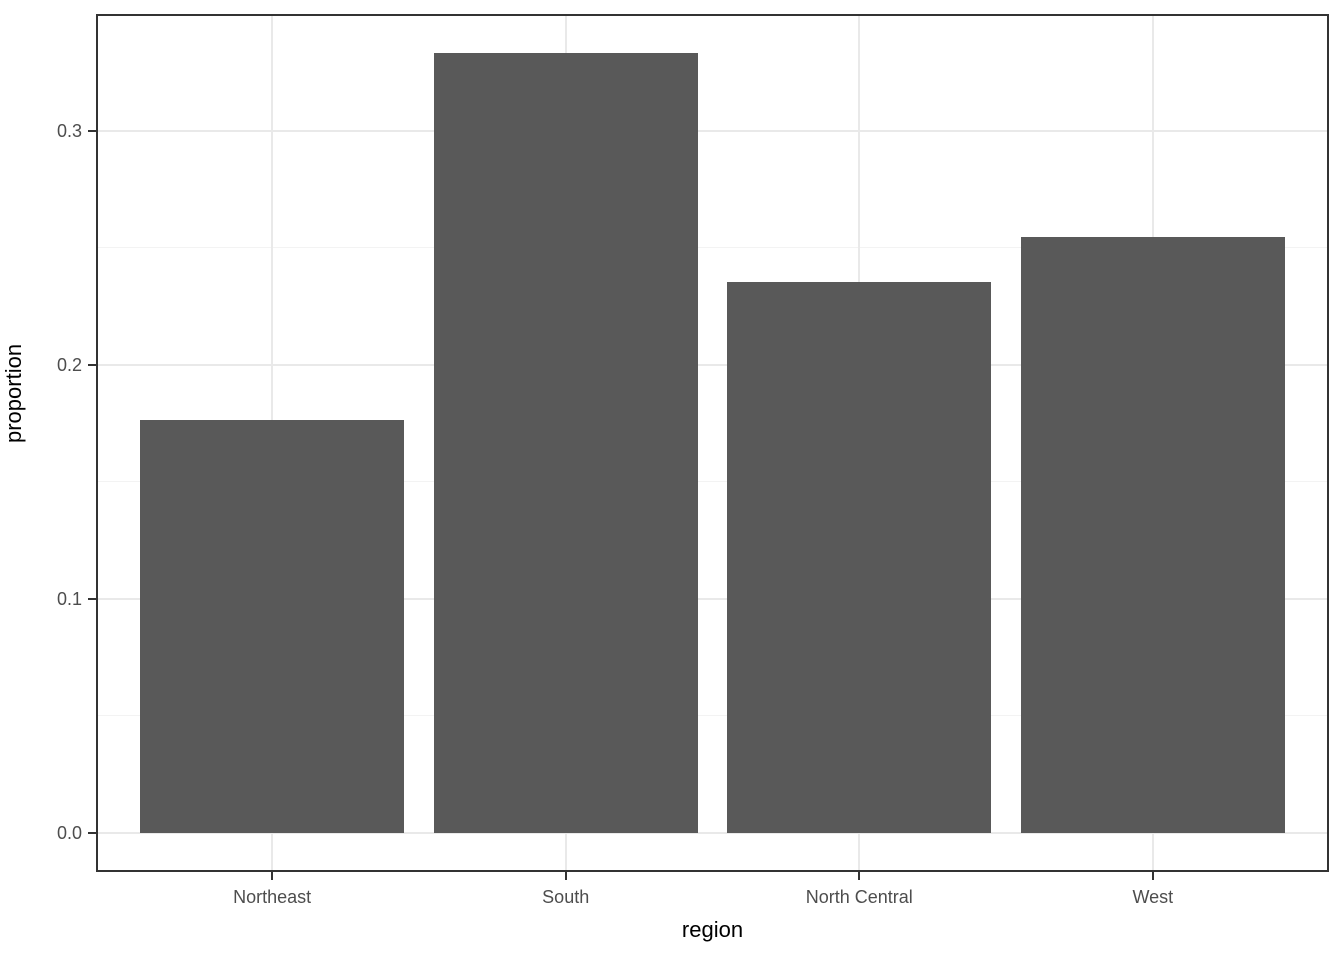 The height and width of the screenshot is (960, 1344). What do you see at coordinates (859, 897) in the screenshot?
I see `x-tick-label: North Central` at bounding box center [859, 897].